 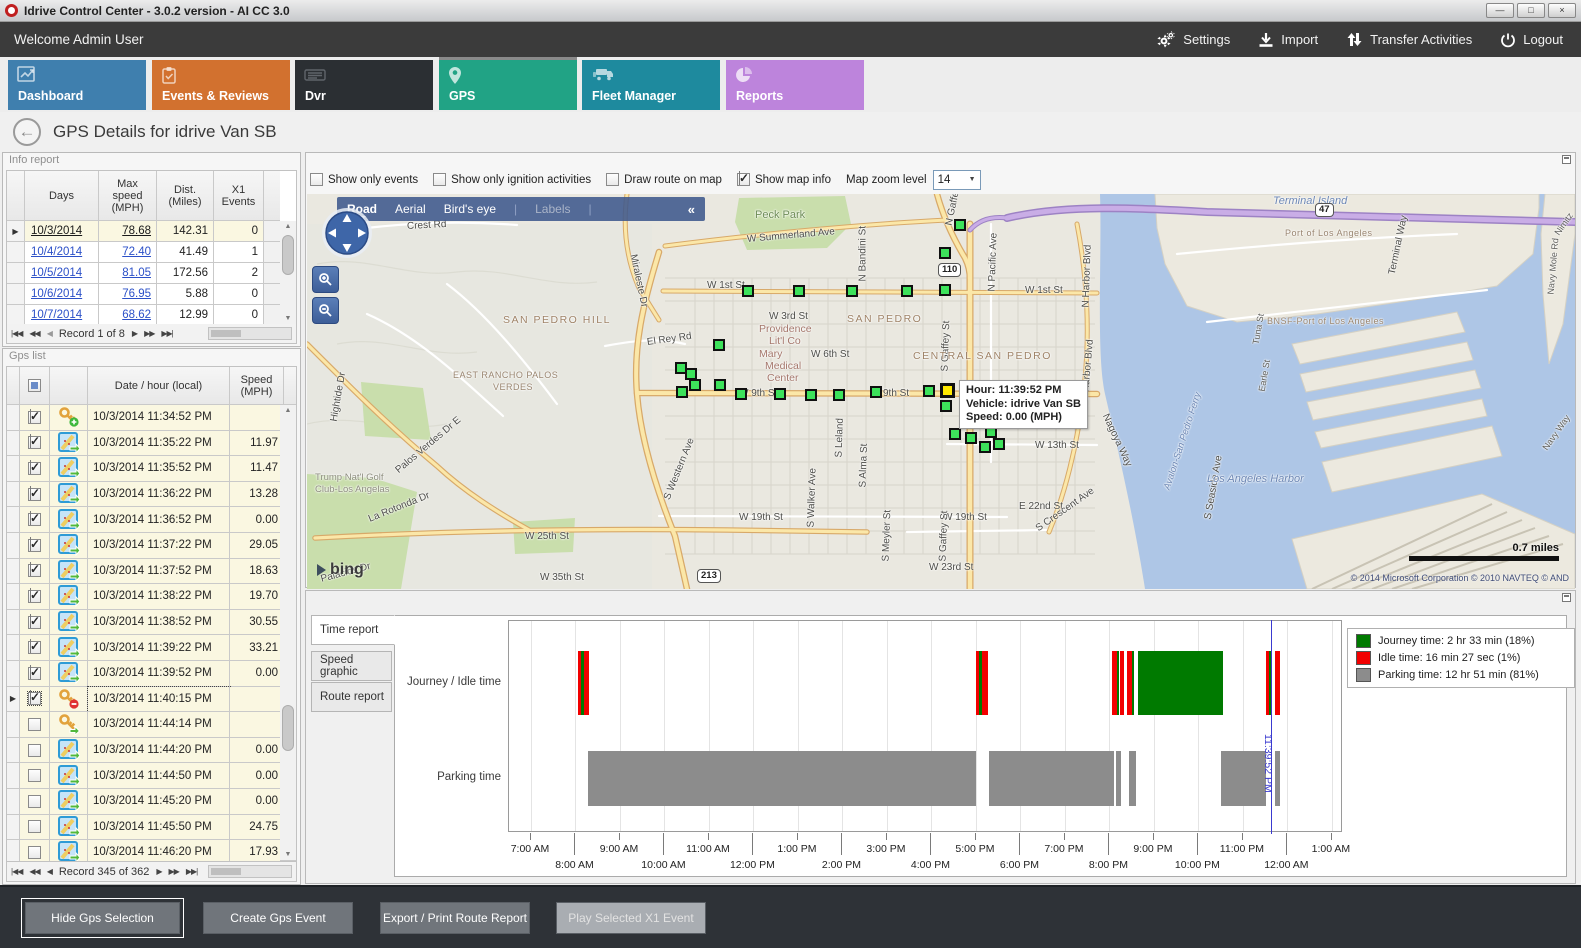 I want to click on gps-row: 10/3/2014 11:46:20 PM 17.93, so click(x=151, y=850).